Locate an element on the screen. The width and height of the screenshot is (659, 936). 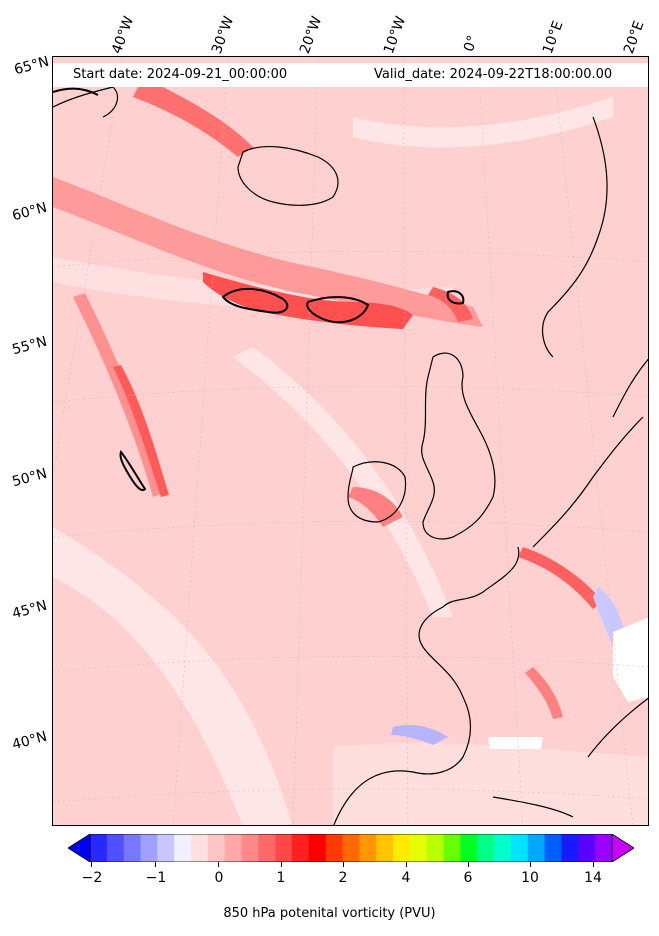
lat-label-45n: 45°N is located at coordinates (29, 610).